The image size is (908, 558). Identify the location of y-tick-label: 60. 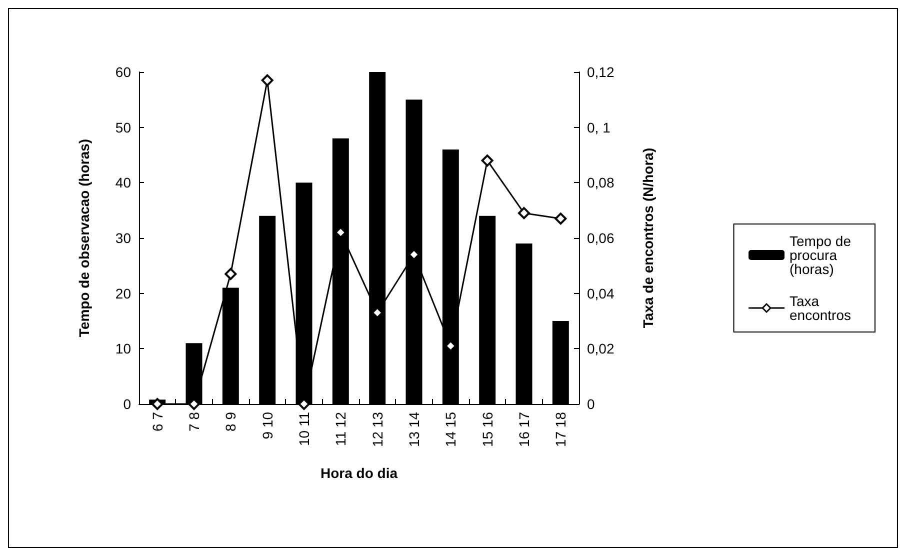
(123, 72).